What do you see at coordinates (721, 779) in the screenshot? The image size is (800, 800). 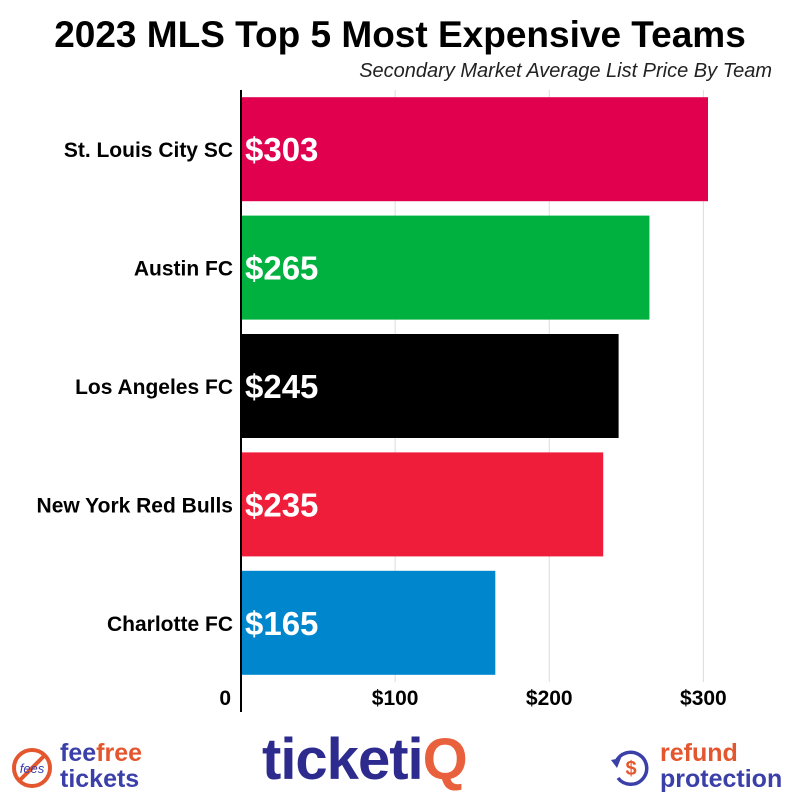 I see `protection-word: protection` at bounding box center [721, 779].